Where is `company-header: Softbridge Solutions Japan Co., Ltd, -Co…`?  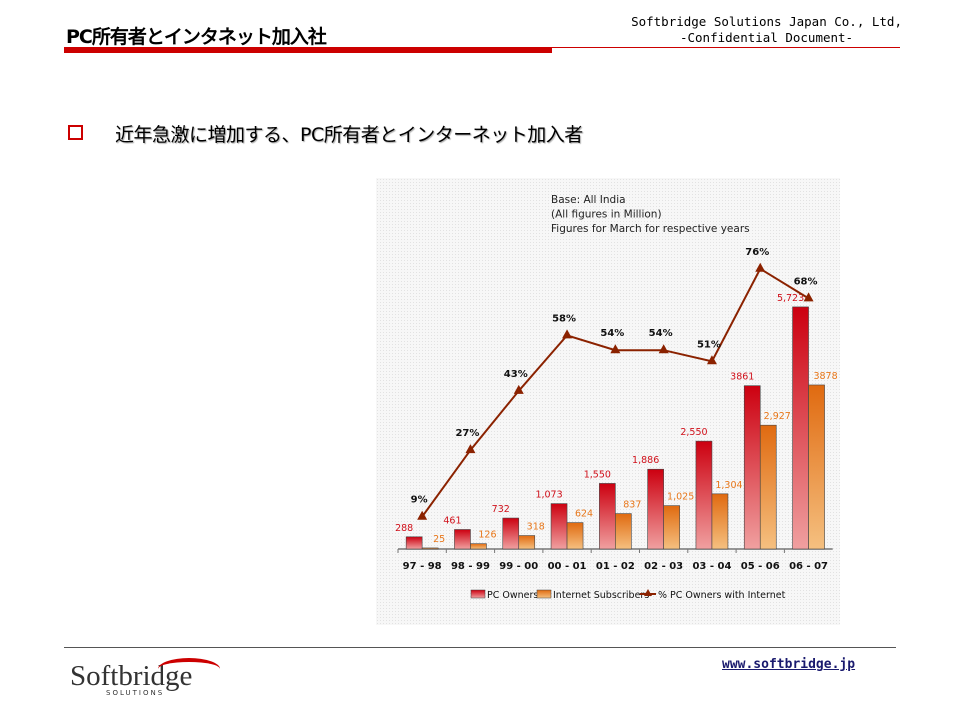
company-header: Softbridge Solutions Japan Co., Ltd, -Co… is located at coordinates (766, 30).